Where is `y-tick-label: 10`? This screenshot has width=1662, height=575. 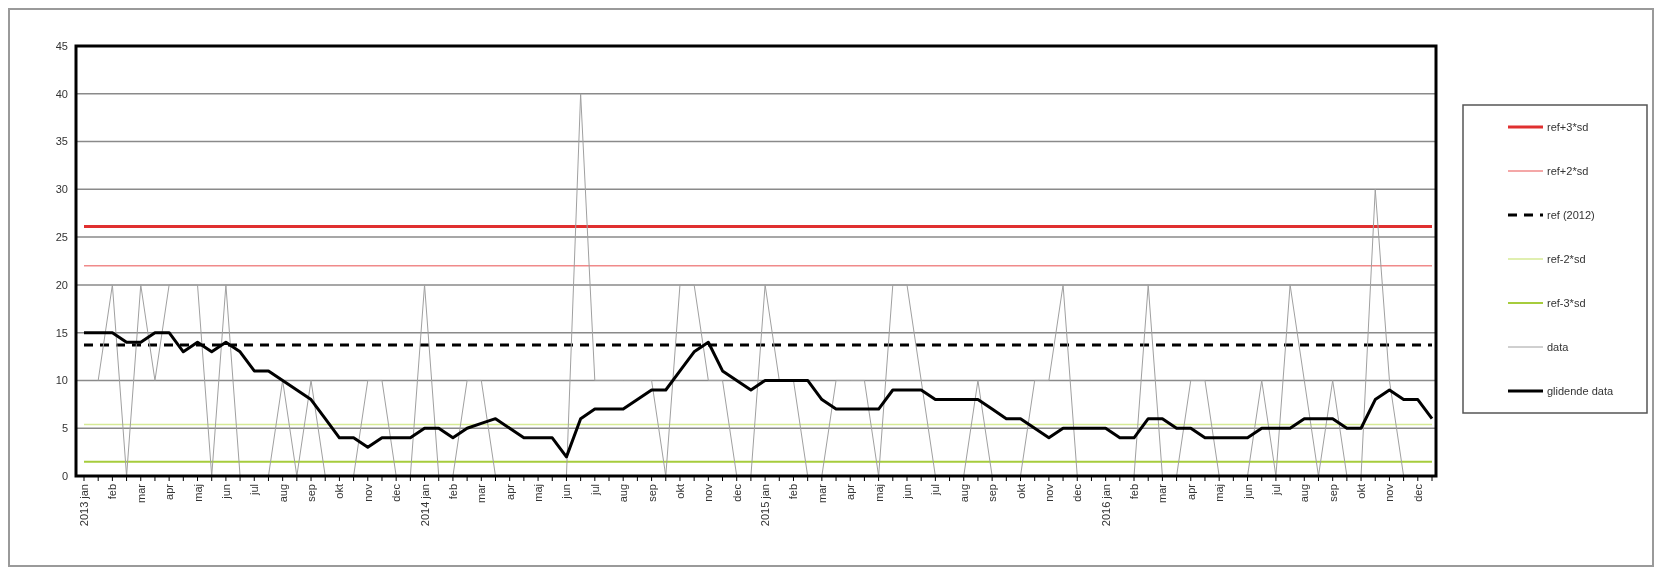
y-tick-label: 10 is located at coordinates (61, 380).